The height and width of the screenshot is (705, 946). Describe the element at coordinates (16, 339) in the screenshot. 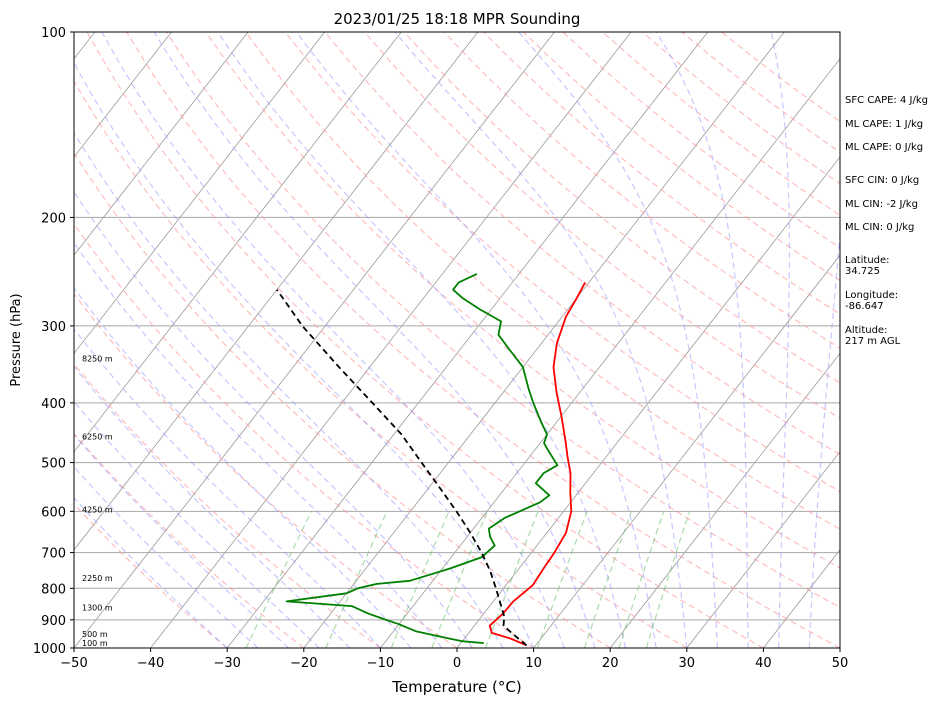

I see `y-axis-label: Pressure (hPa)` at that location.